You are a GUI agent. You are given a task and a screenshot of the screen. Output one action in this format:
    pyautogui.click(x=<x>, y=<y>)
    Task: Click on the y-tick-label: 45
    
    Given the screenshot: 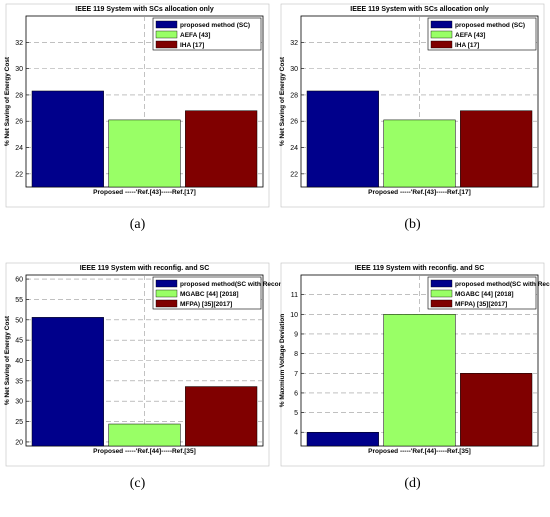 What is the action you would take?
    pyautogui.click(x=19, y=341)
    